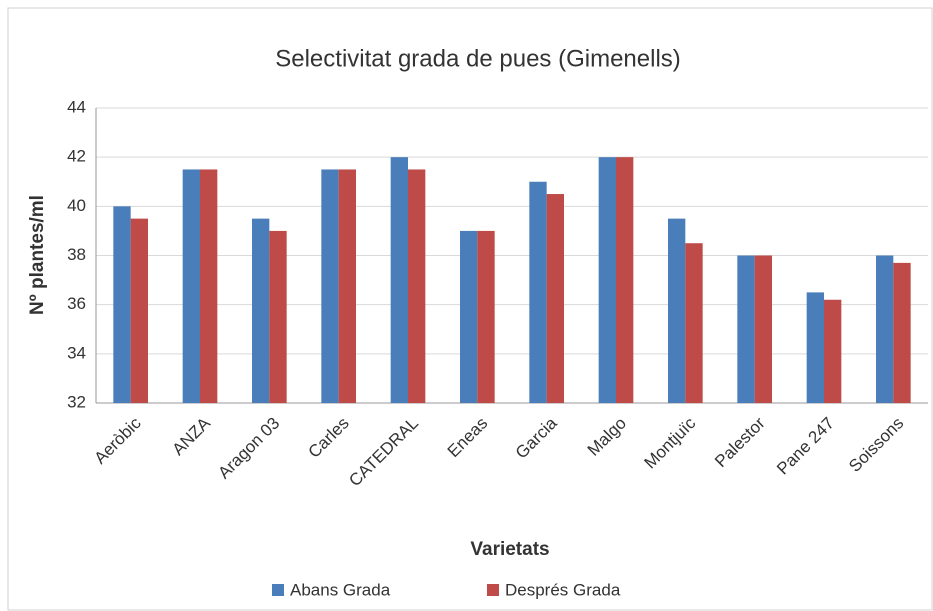  Describe the element at coordinates (76, 106) in the screenshot. I see `y-tick-label: 44` at that location.